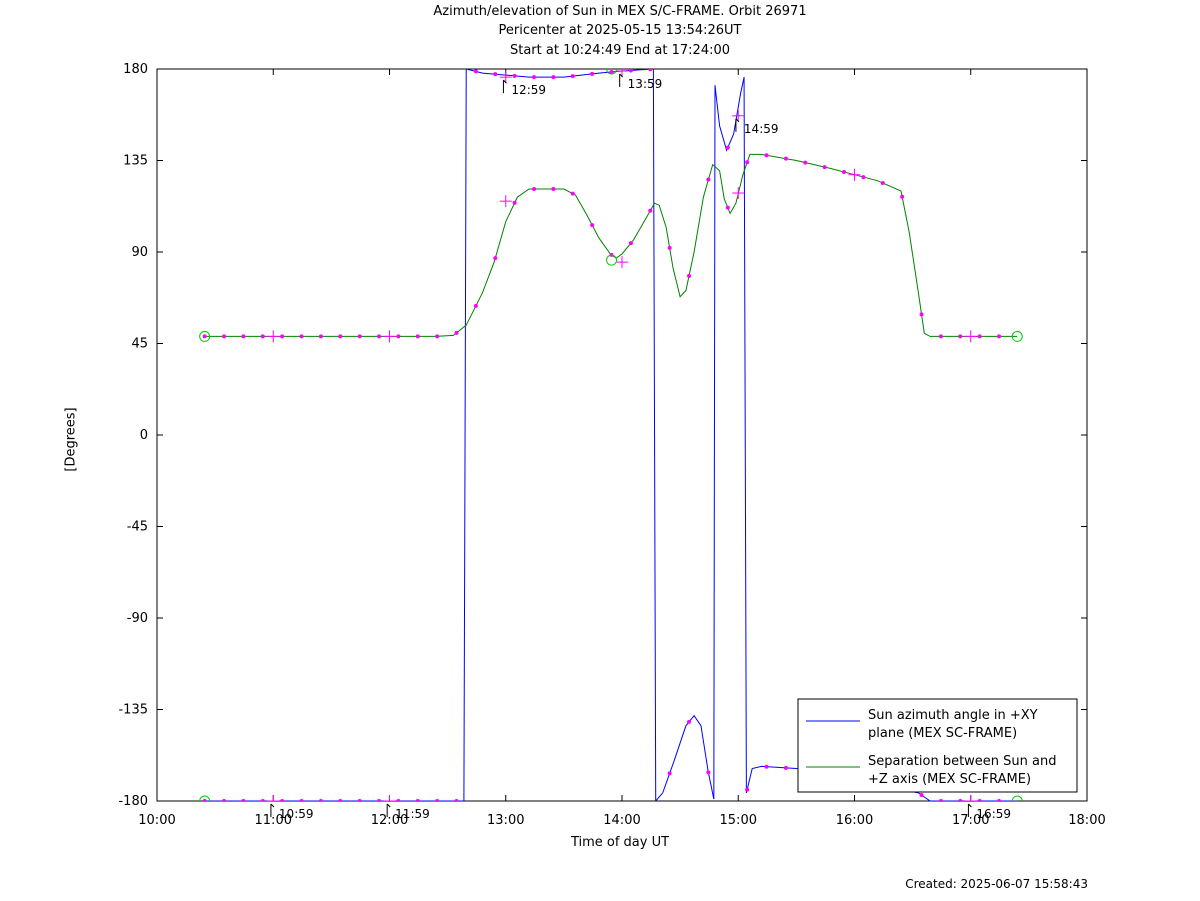 The width and height of the screenshot is (1200, 901). Describe the element at coordinates (1086, 820) in the screenshot. I see `x-tick-label: 18:00` at that location.